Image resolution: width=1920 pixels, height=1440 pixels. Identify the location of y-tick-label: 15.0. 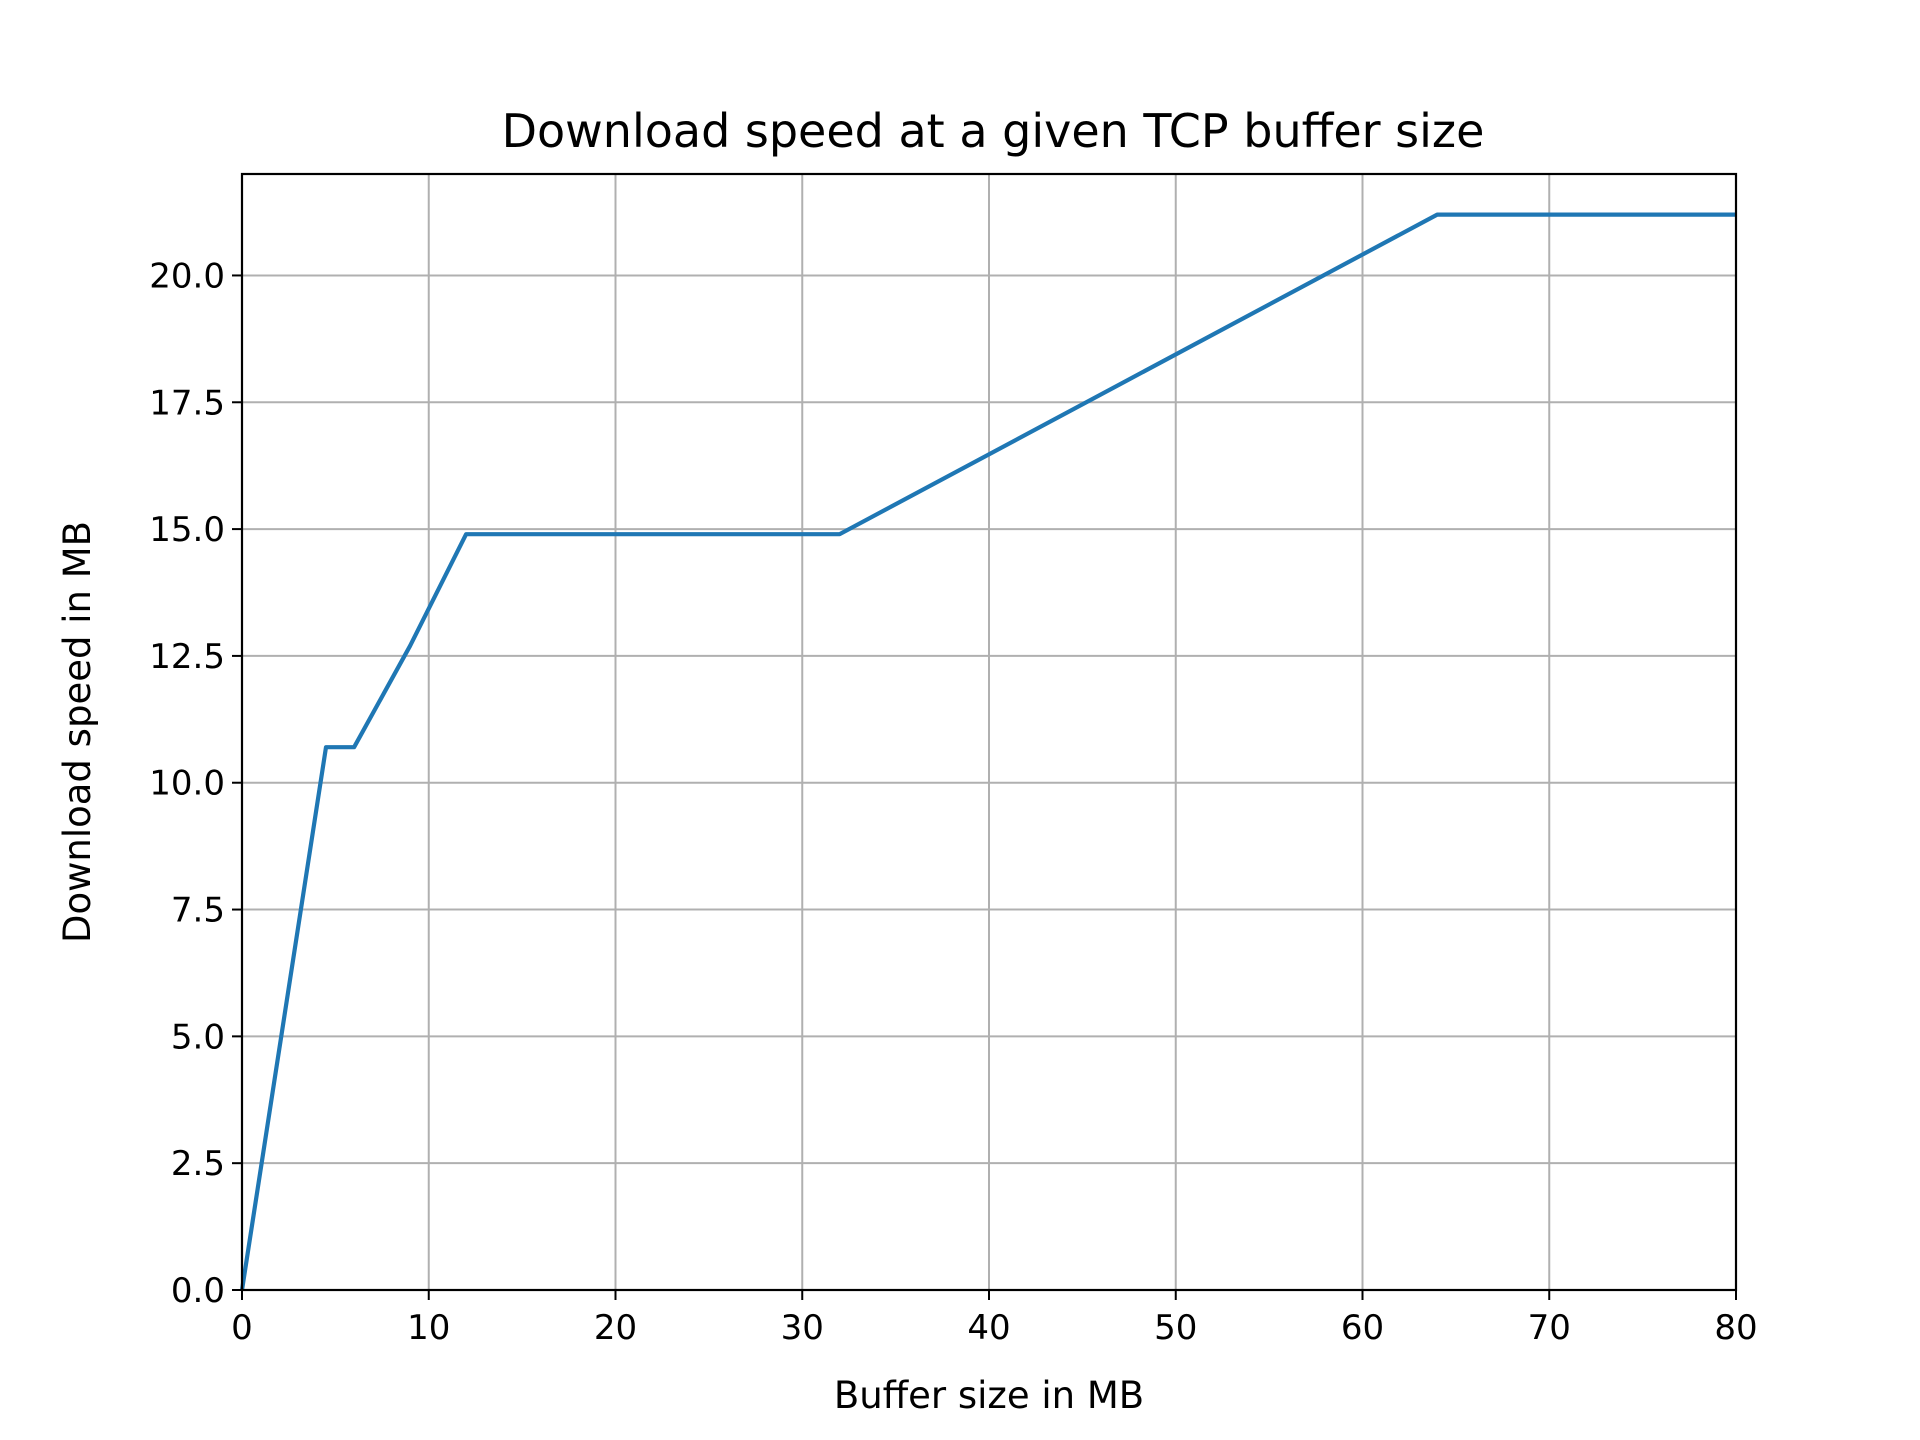
(187, 530).